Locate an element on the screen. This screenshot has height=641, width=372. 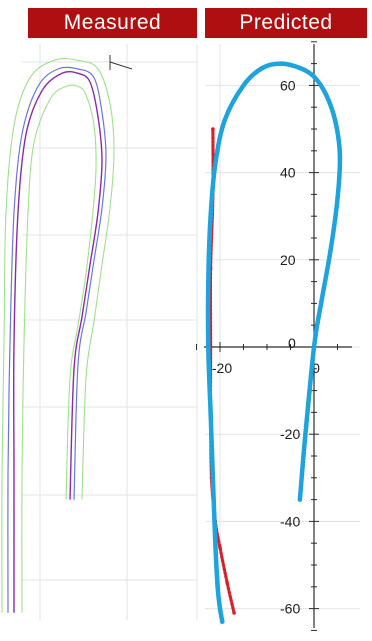
measured-start-marker is located at coordinates (121, 62).